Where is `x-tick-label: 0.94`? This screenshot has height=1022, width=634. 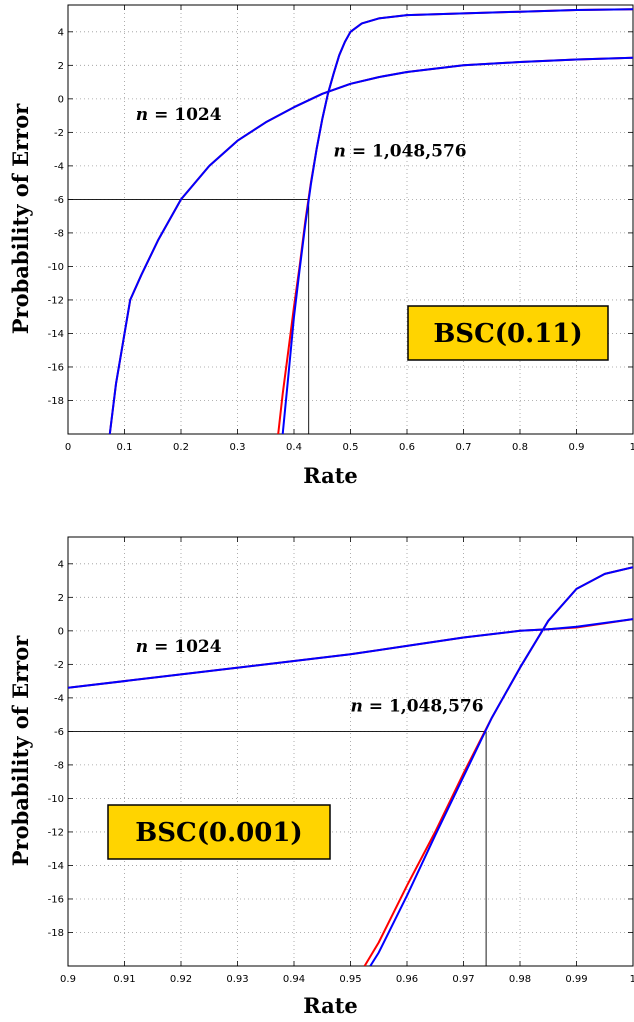 x-tick-label: 0.94 is located at coordinates (294, 979).